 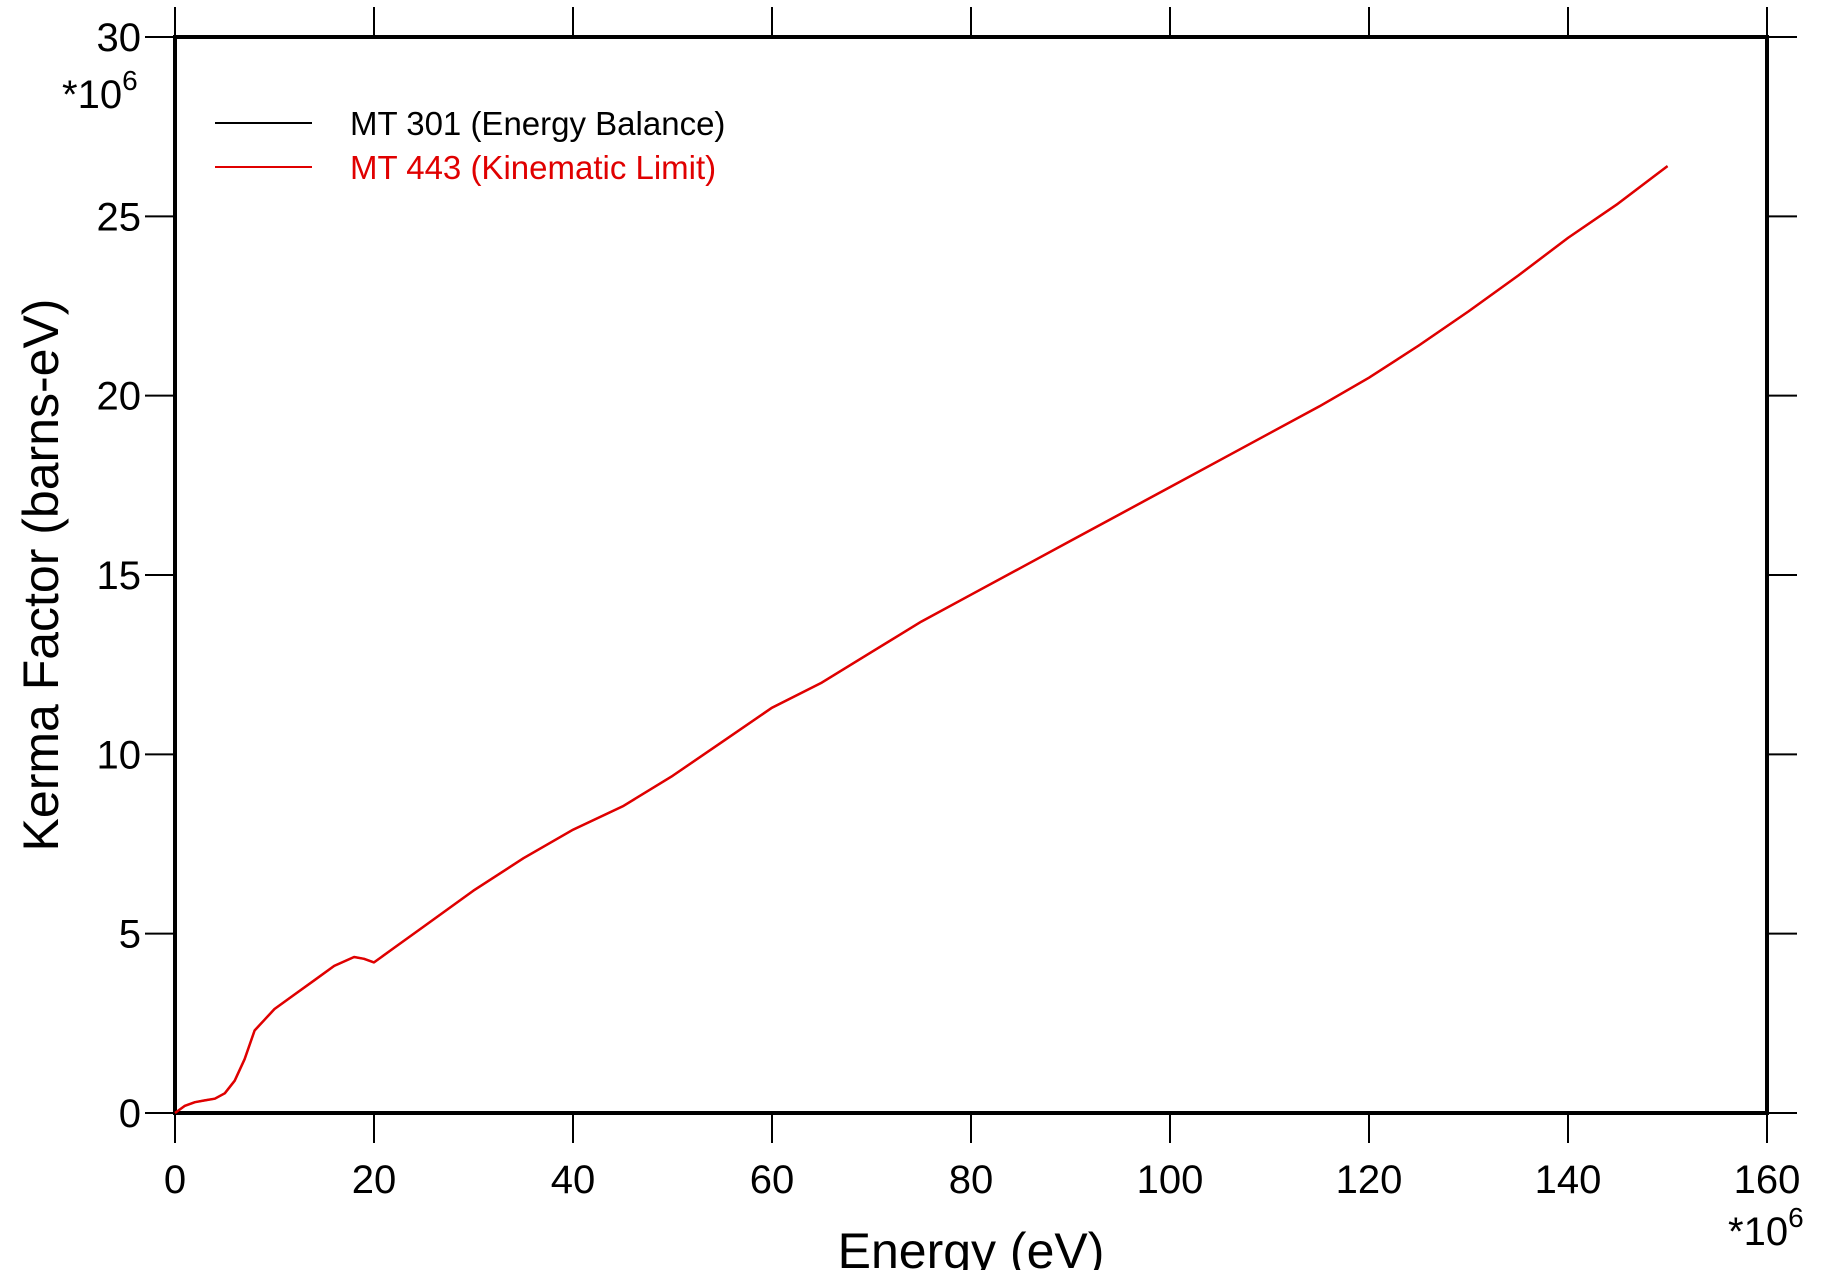 What do you see at coordinates (971, 1180) in the screenshot?
I see `x-tick-label: 80` at bounding box center [971, 1180].